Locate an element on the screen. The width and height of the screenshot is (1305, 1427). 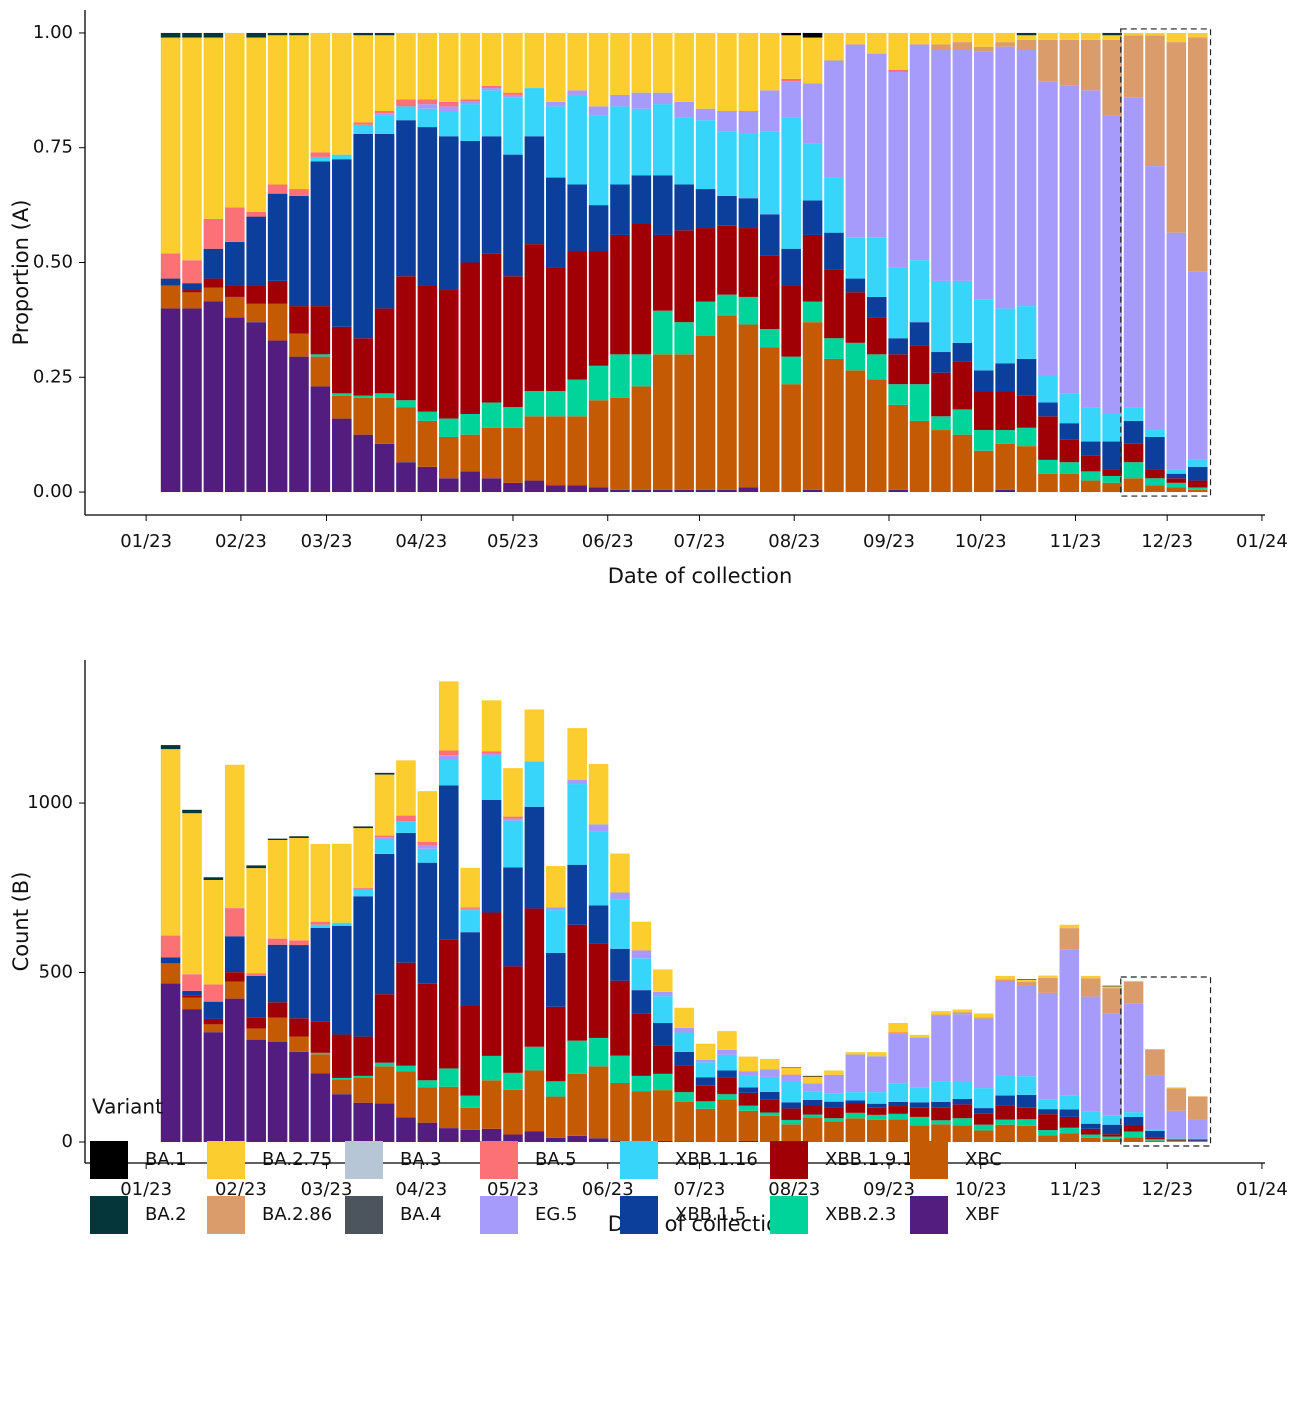
x-tick-label: 01/23 is located at coordinates (146, 541).